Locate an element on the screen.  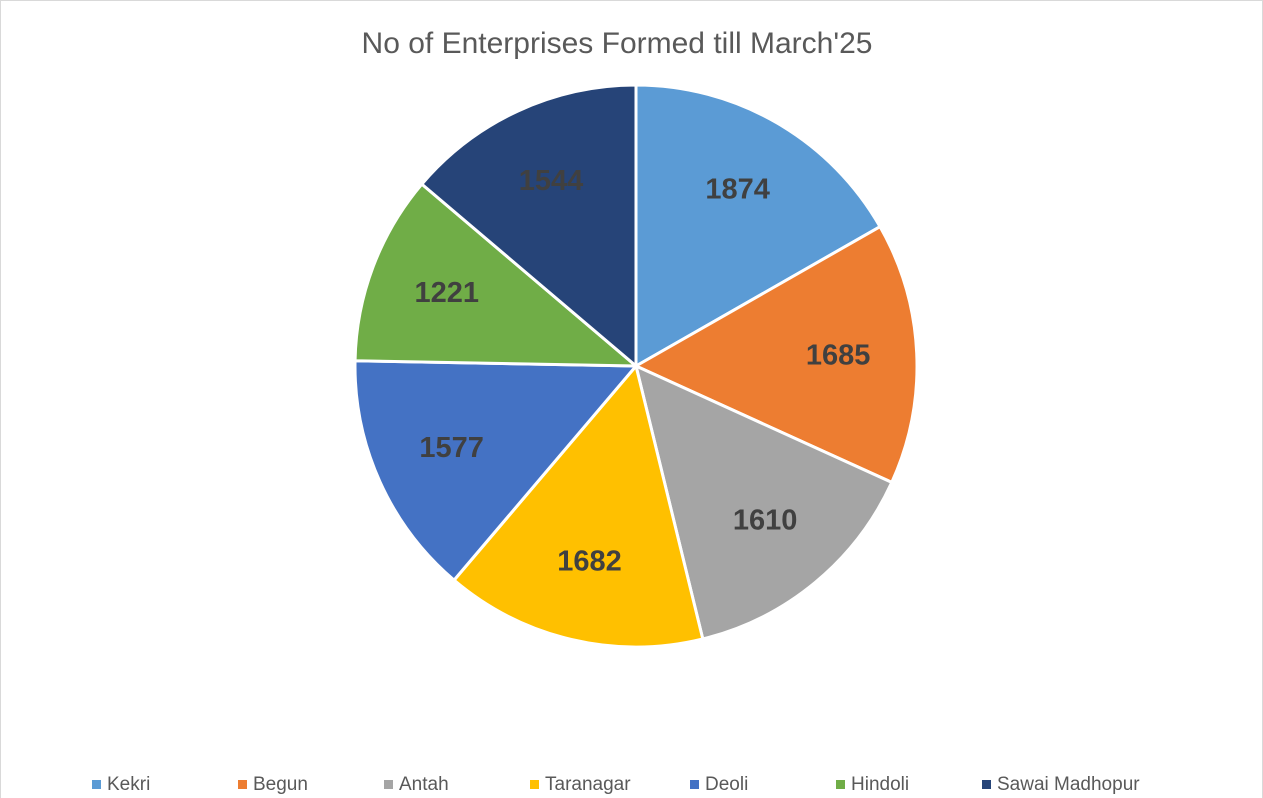
data-label: 1221 is located at coordinates (446, 293).